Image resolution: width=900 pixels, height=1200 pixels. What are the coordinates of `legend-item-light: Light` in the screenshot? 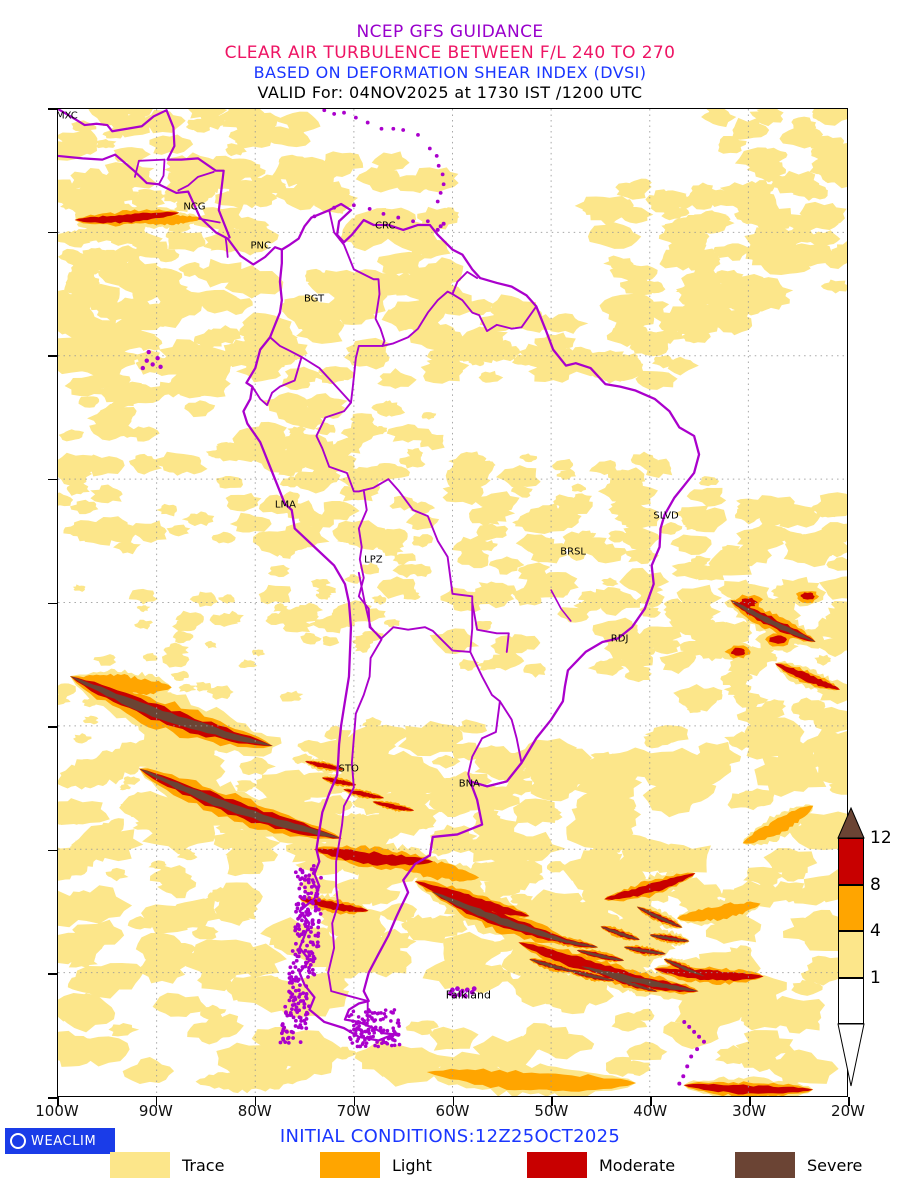 It's located at (376, 1165).